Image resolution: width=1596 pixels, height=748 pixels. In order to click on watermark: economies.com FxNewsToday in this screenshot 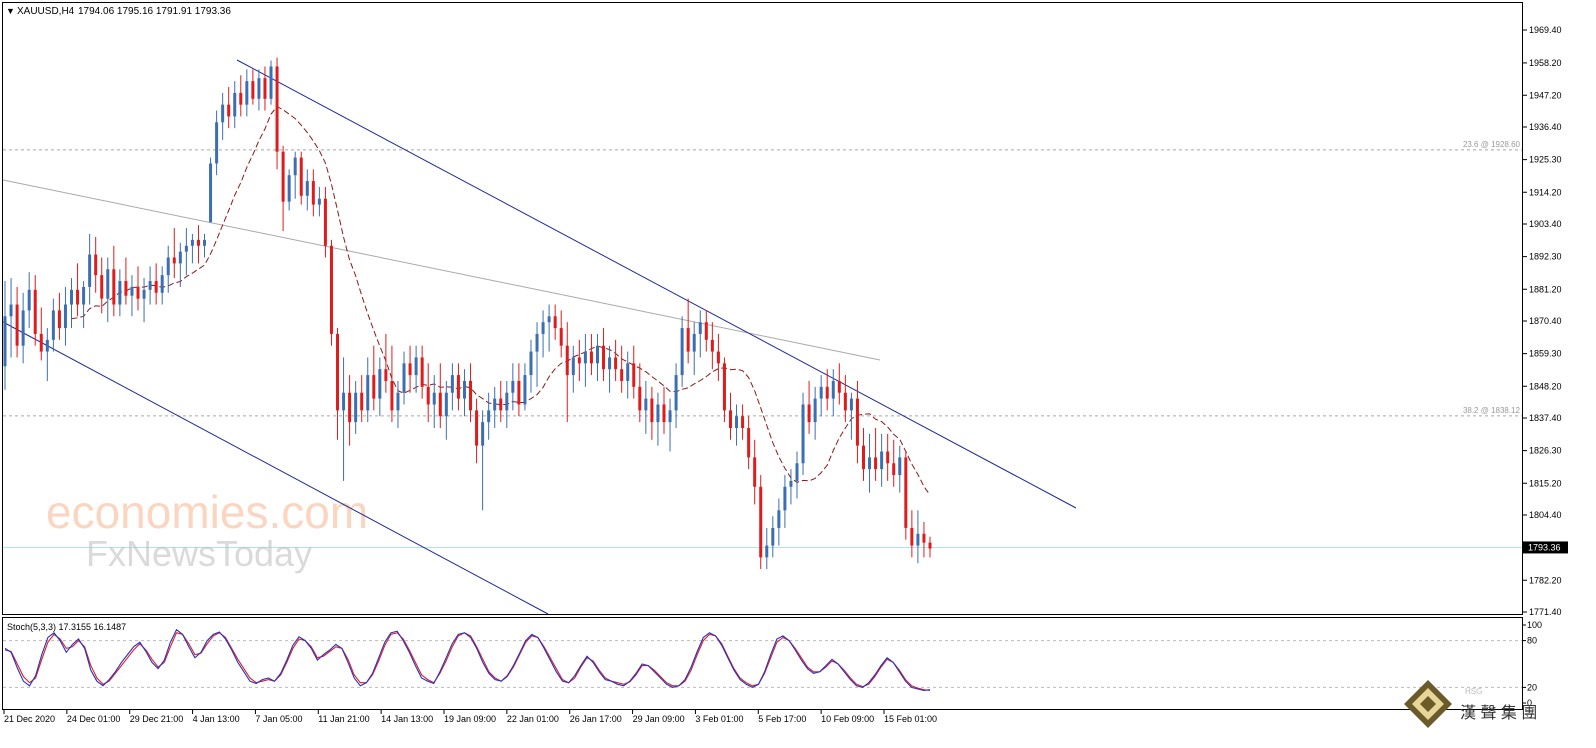, I will do `click(207, 530)`.